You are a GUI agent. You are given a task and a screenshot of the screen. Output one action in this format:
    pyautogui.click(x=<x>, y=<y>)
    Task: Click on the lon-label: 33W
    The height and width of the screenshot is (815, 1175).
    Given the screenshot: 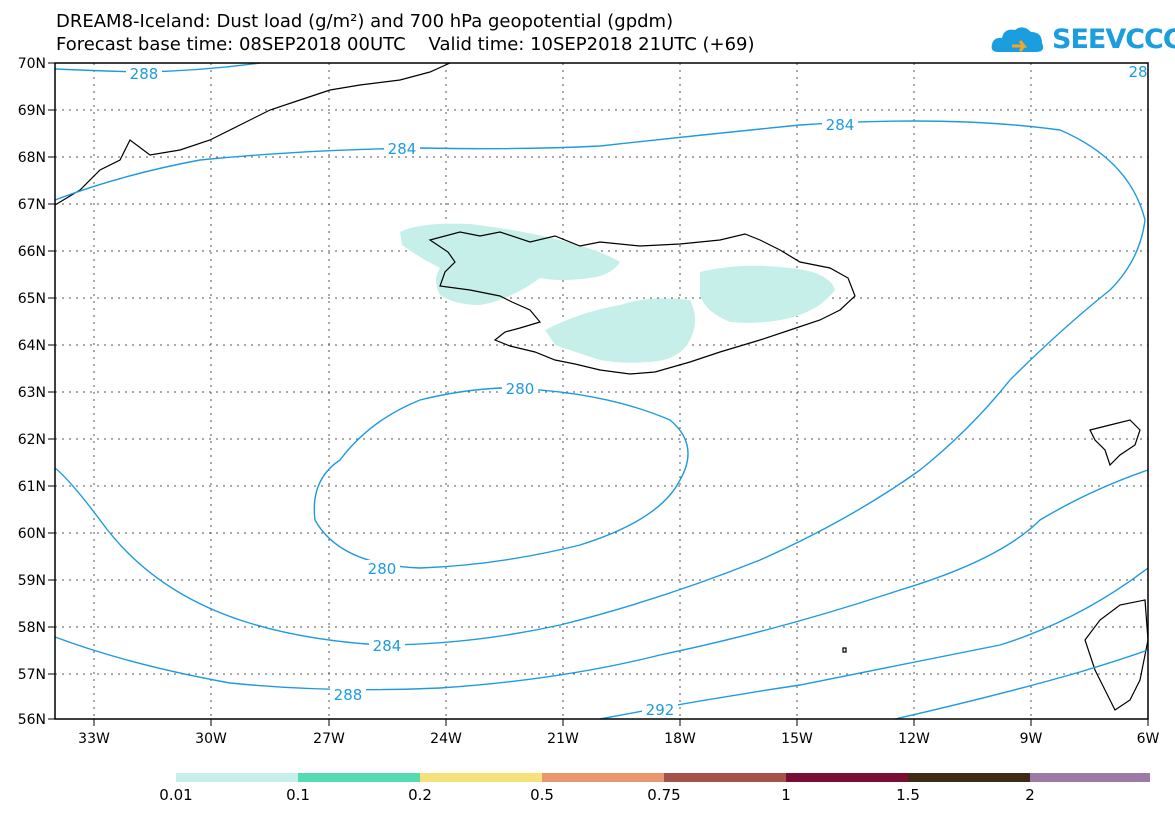 What is the action you would take?
    pyautogui.click(x=94, y=739)
    